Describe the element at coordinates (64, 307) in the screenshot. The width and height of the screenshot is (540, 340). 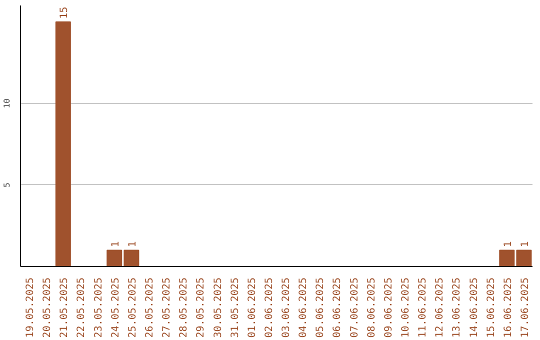
I see `x-tick-label: 21.05.2025` at that location.